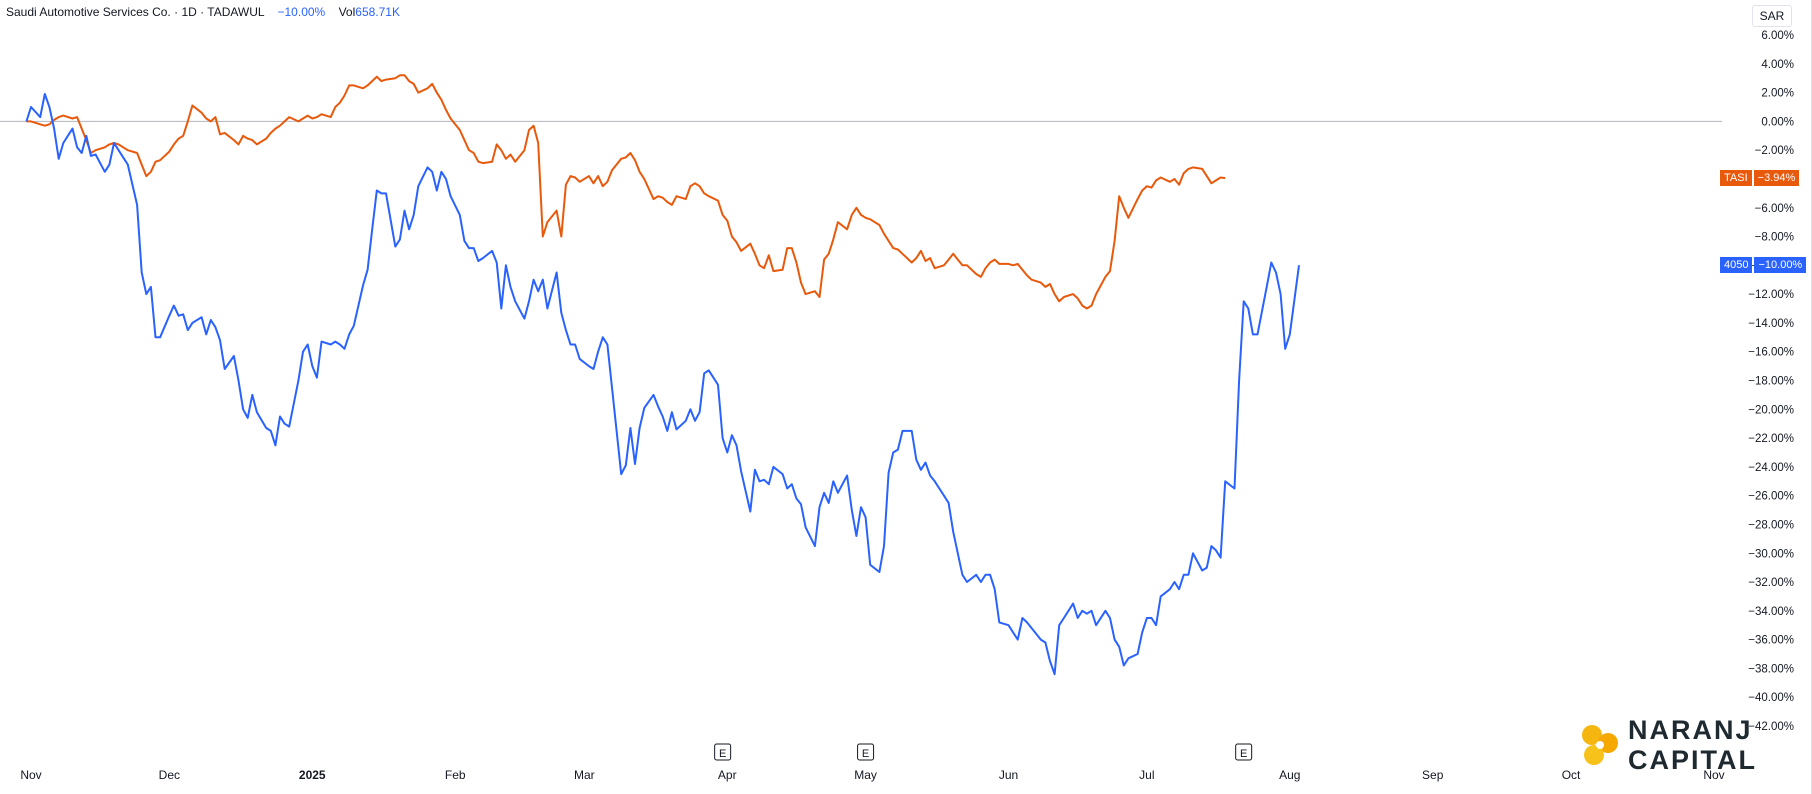 The height and width of the screenshot is (794, 1812). What do you see at coordinates (1774, 151) in the screenshot?
I see `y-tick-label: −2.00%` at bounding box center [1774, 151].